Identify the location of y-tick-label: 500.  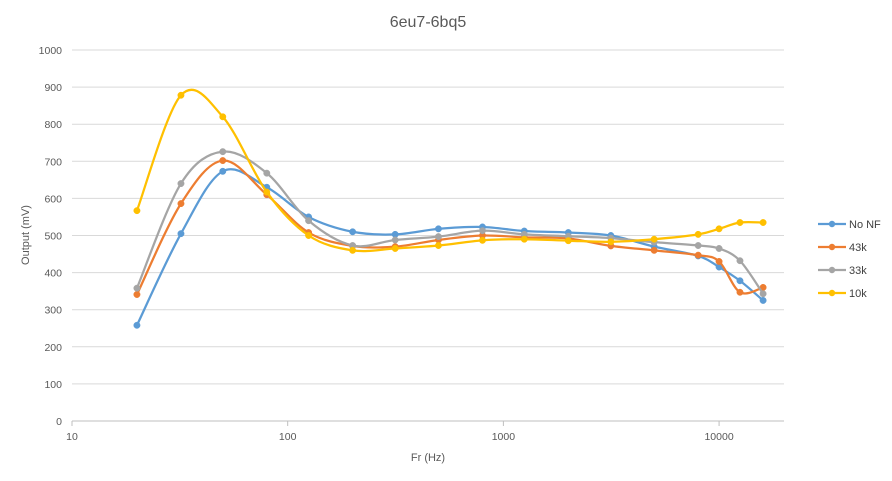
(53, 237).